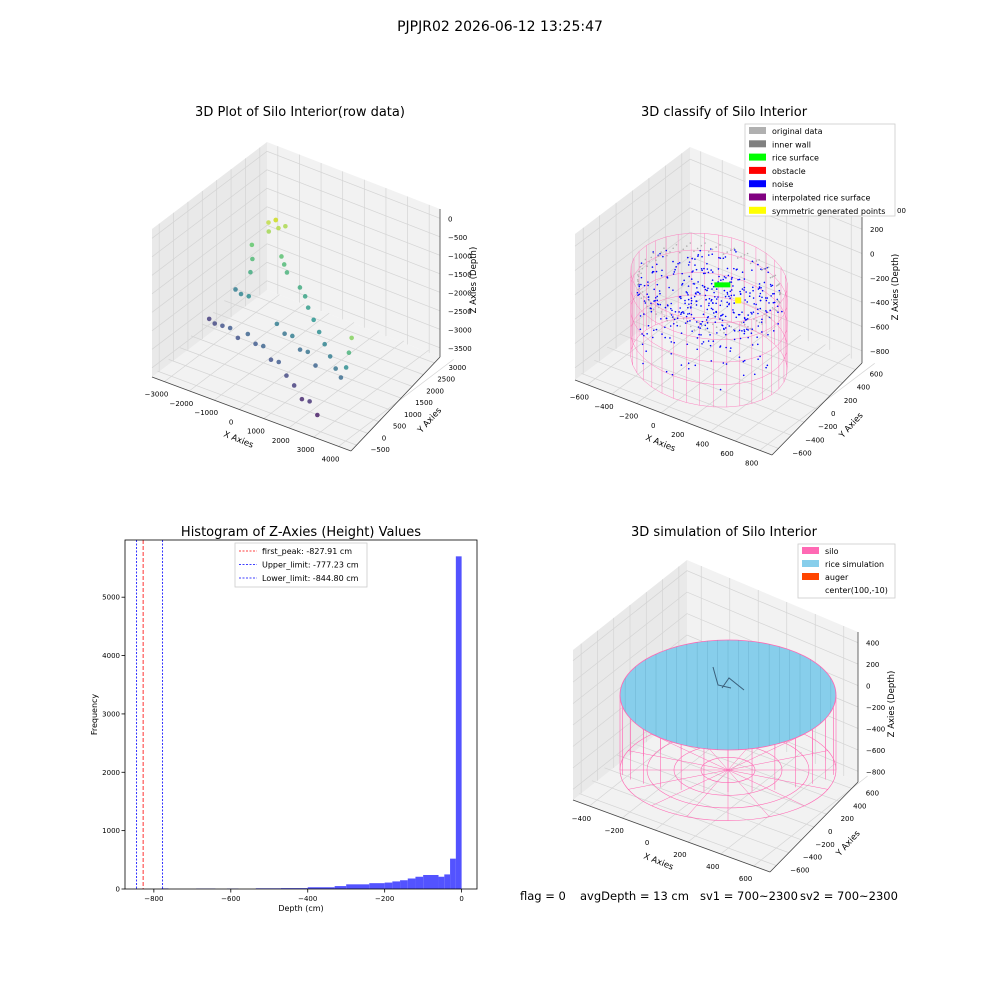 Image resolution: width=1000 pixels, height=1004 pixels. Describe the element at coordinates (457, 368) in the screenshot. I see `y-tick-label: 3000` at that location.